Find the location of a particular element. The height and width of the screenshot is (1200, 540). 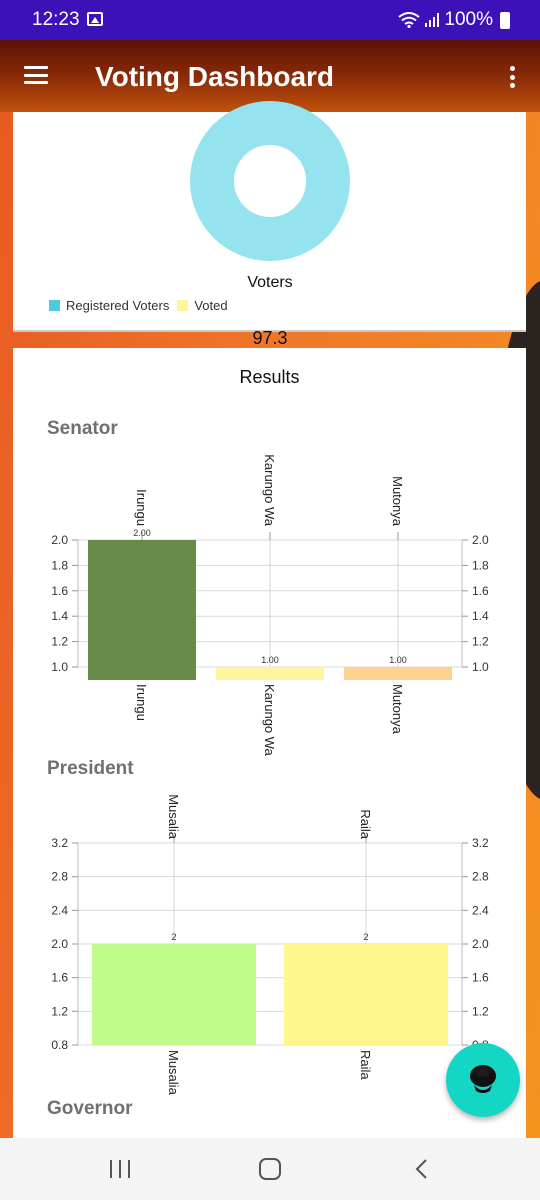

app-bar: Voting Dashboard is located at coordinates (270, 76).